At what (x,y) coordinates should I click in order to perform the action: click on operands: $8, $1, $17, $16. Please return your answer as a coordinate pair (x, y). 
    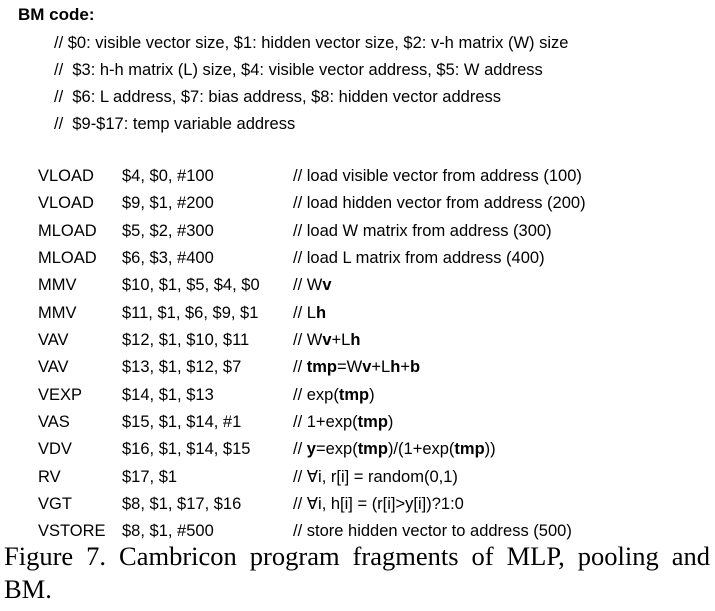
    Looking at the image, I should click on (182, 504).